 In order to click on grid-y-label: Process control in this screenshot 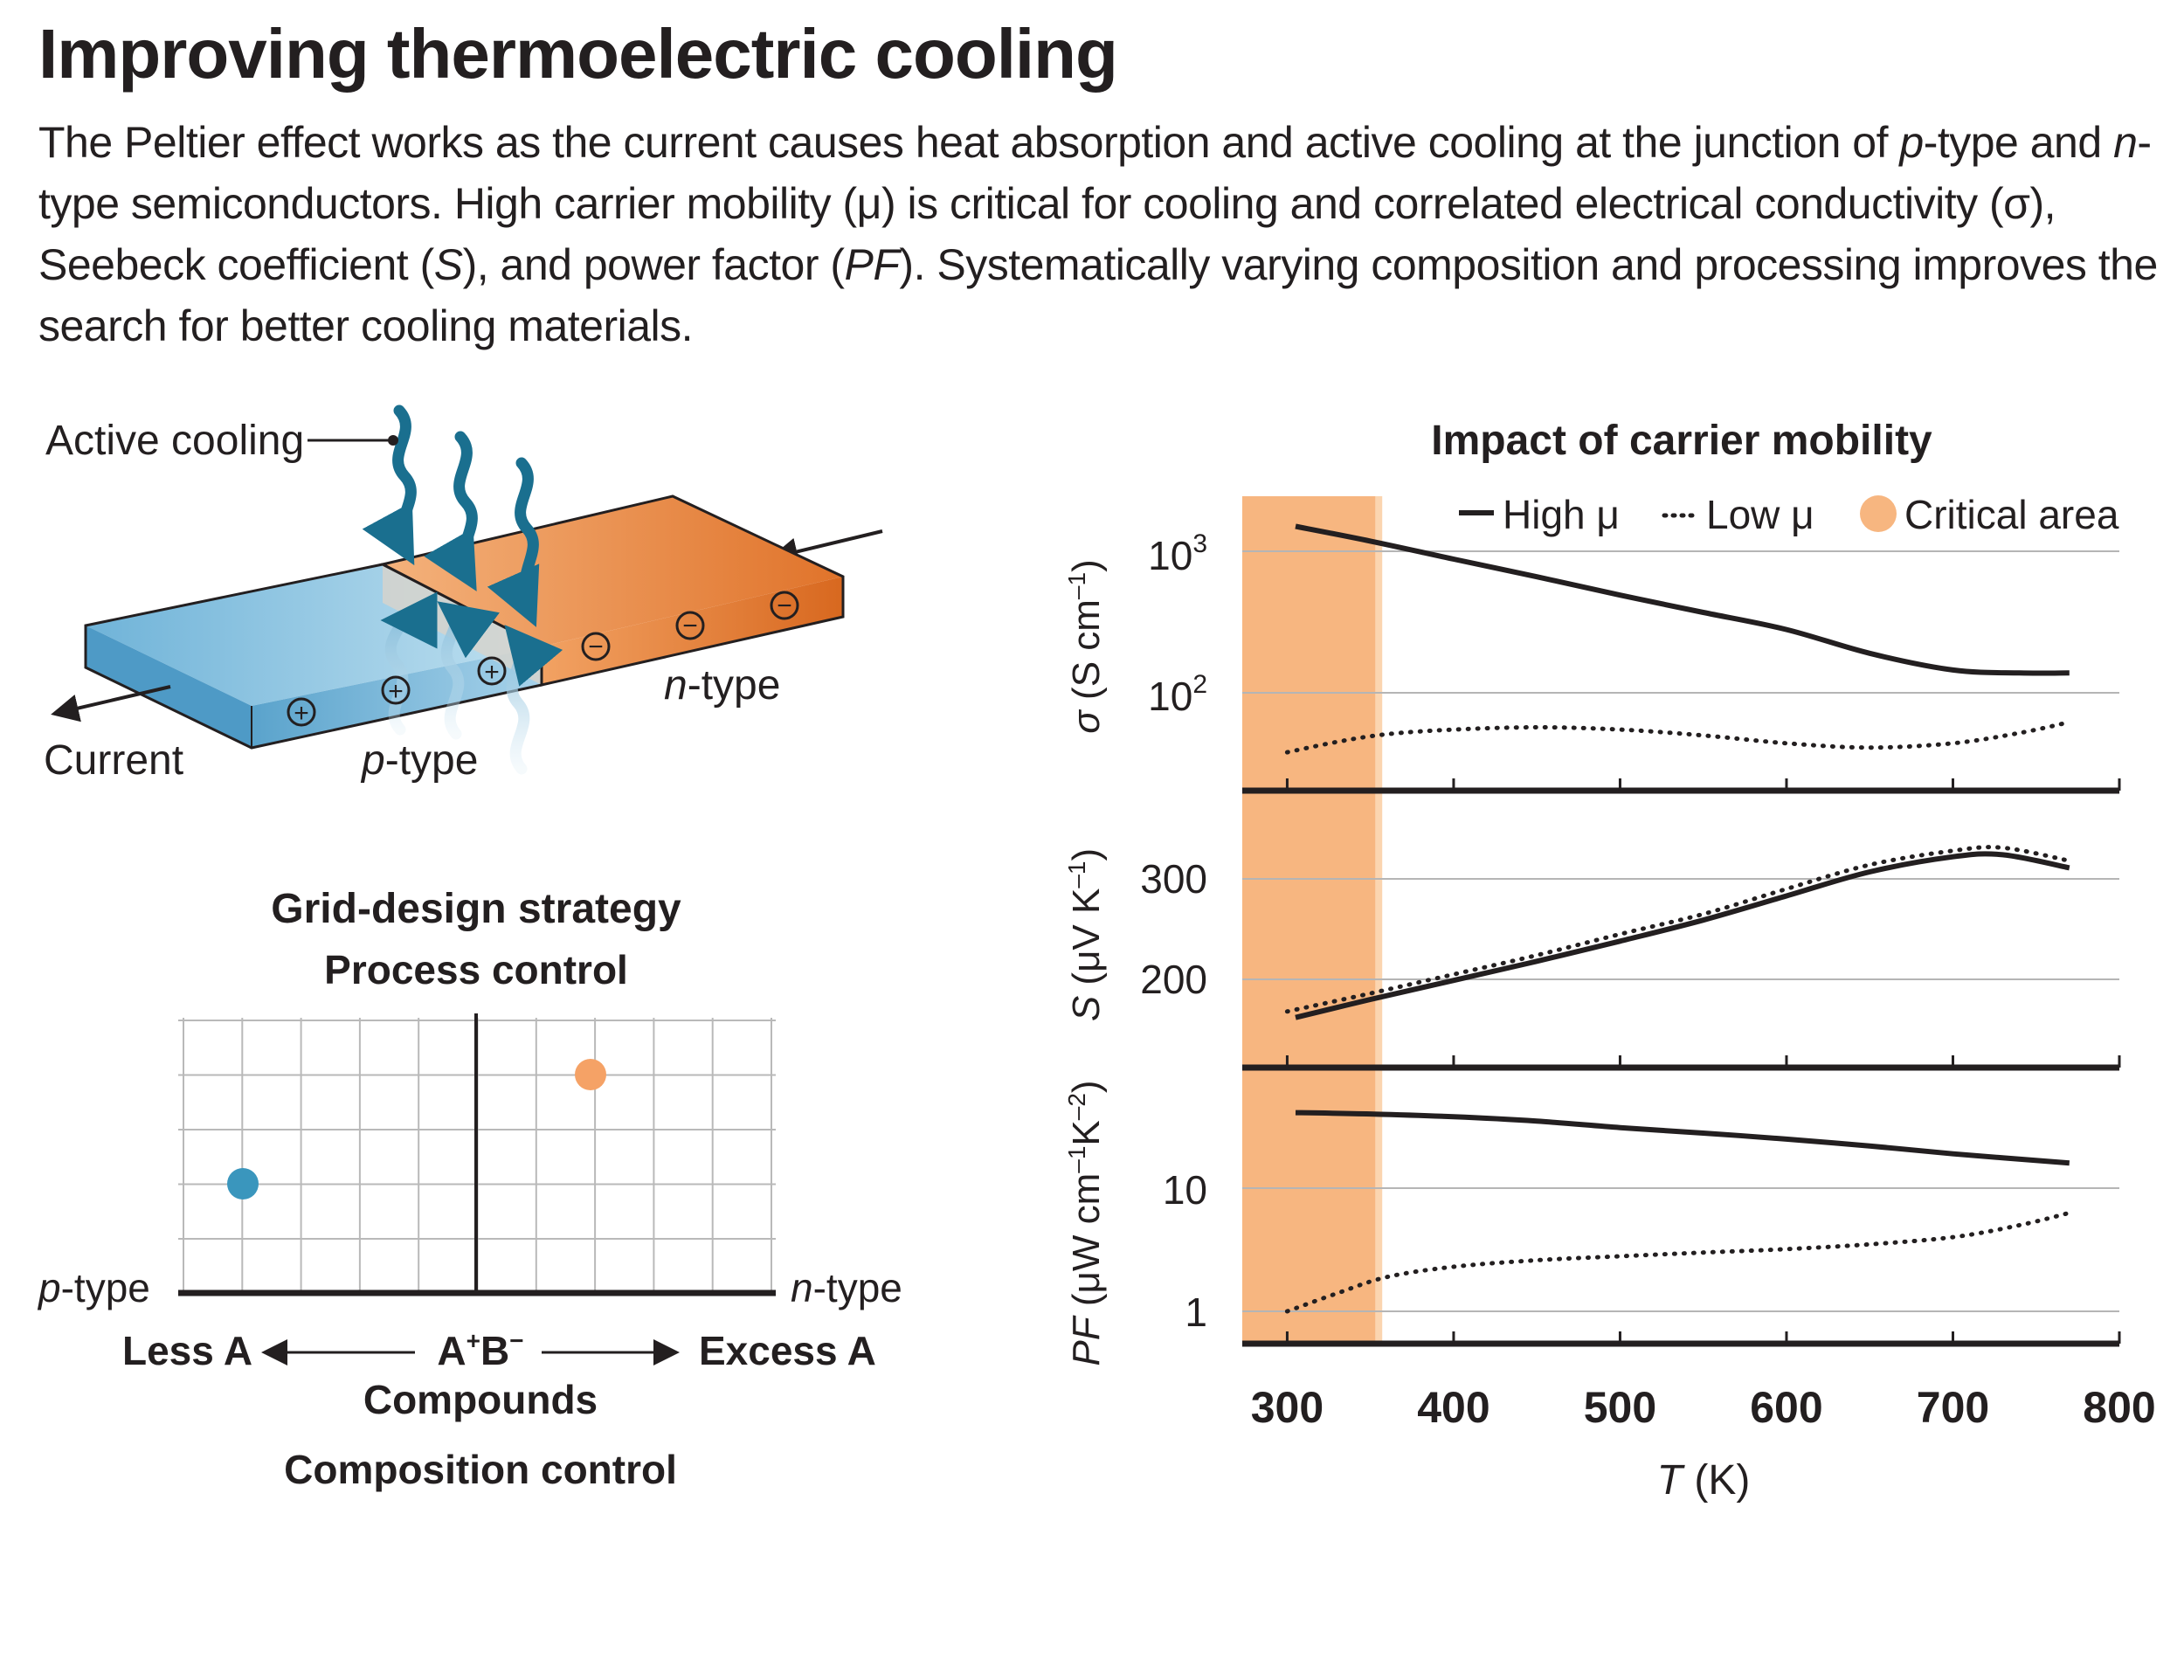, I will do `click(476, 970)`.